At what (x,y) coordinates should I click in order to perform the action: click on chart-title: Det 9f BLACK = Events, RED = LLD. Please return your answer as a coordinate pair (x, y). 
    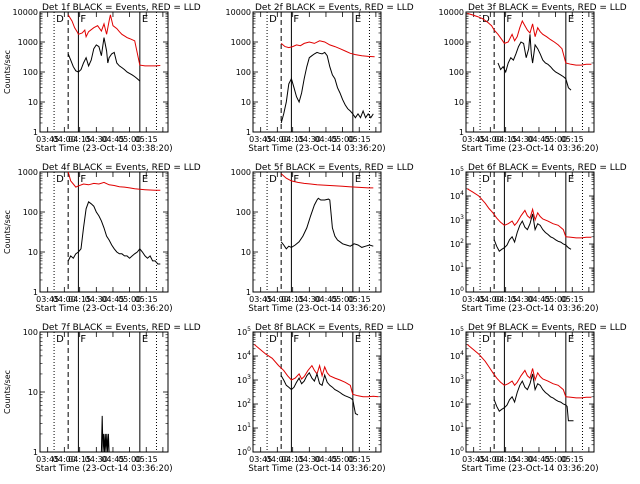
    Looking at the image, I should click on (547, 328).